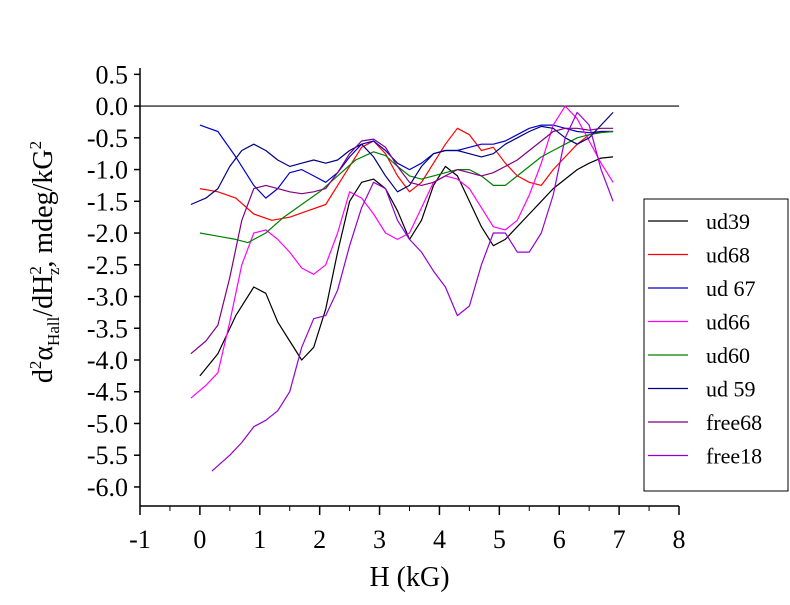 Image resolution: width=790 pixels, height=605 pixels. Describe the element at coordinates (731, 288) in the screenshot. I see `legend-label: ud 67` at that location.